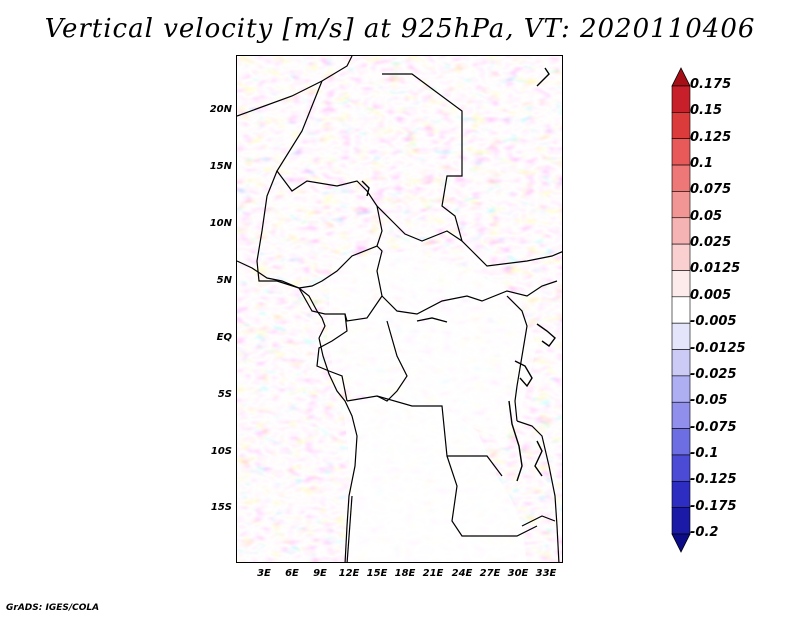 Image resolution: width=800 pixels, height=618 pixels. Describe the element at coordinates (706, 216) in the screenshot. I see `colorbar-tick-label: 0.05` at that location.